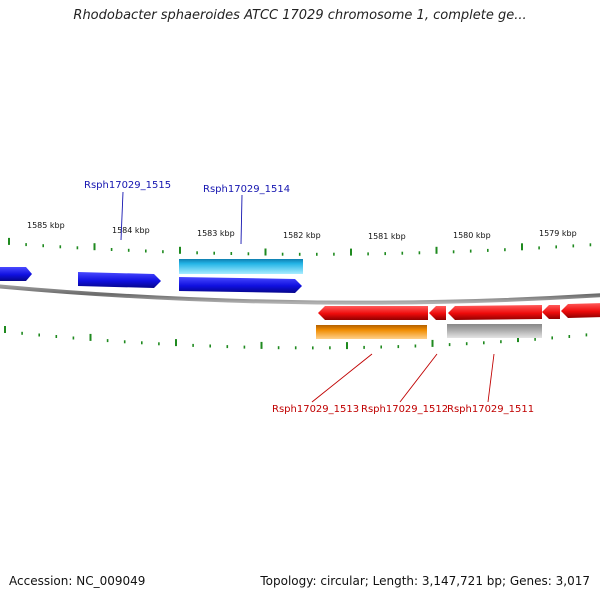  Describe the element at coordinates (490, 409) in the screenshot. I see `gene-label-reverse: Rsph17029_1511` at that location.